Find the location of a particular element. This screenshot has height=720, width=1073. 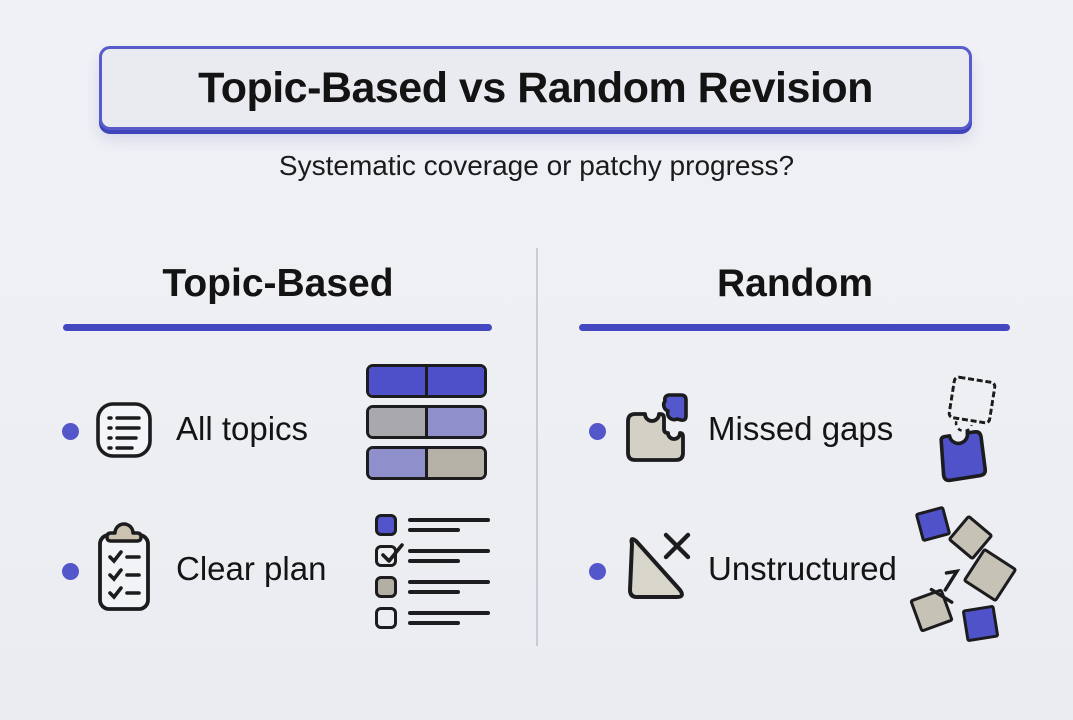

coverage-blocks-grid is located at coordinates (426, 422).